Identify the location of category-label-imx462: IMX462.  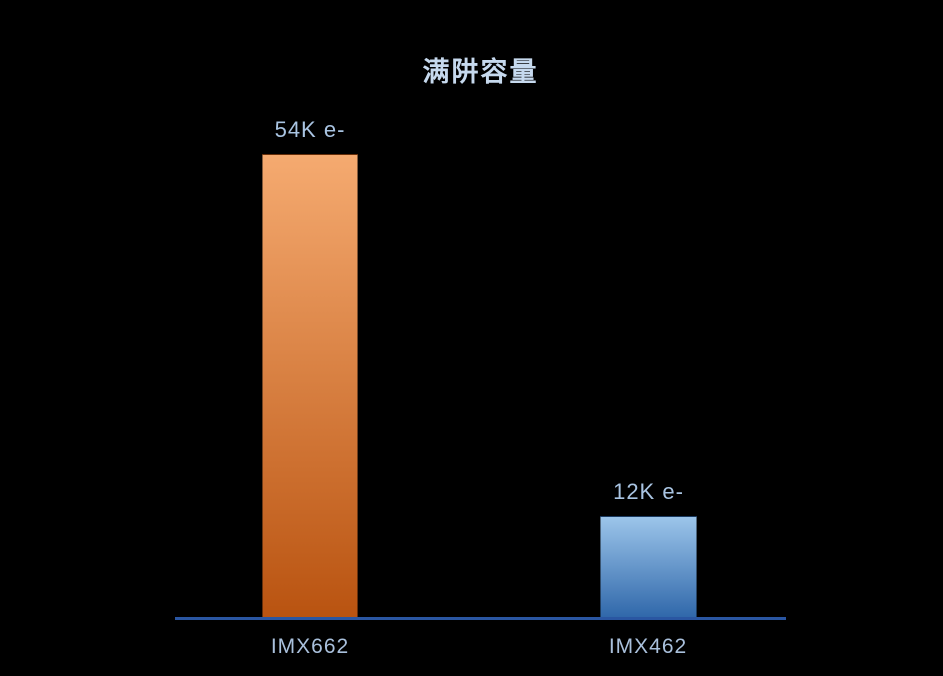
(648, 646).